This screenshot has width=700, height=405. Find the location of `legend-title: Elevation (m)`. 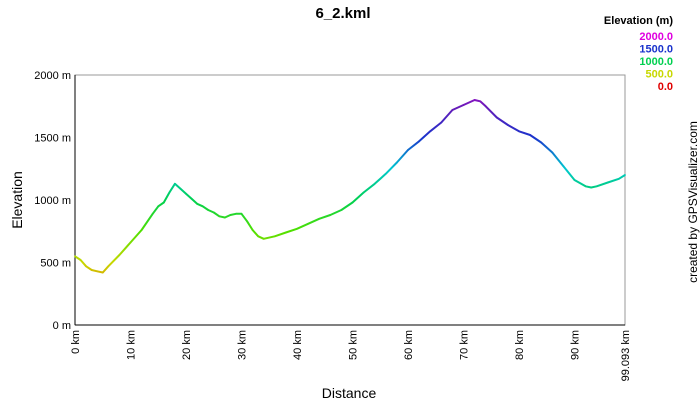

legend-title: Elevation (m) is located at coordinates (638, 21).